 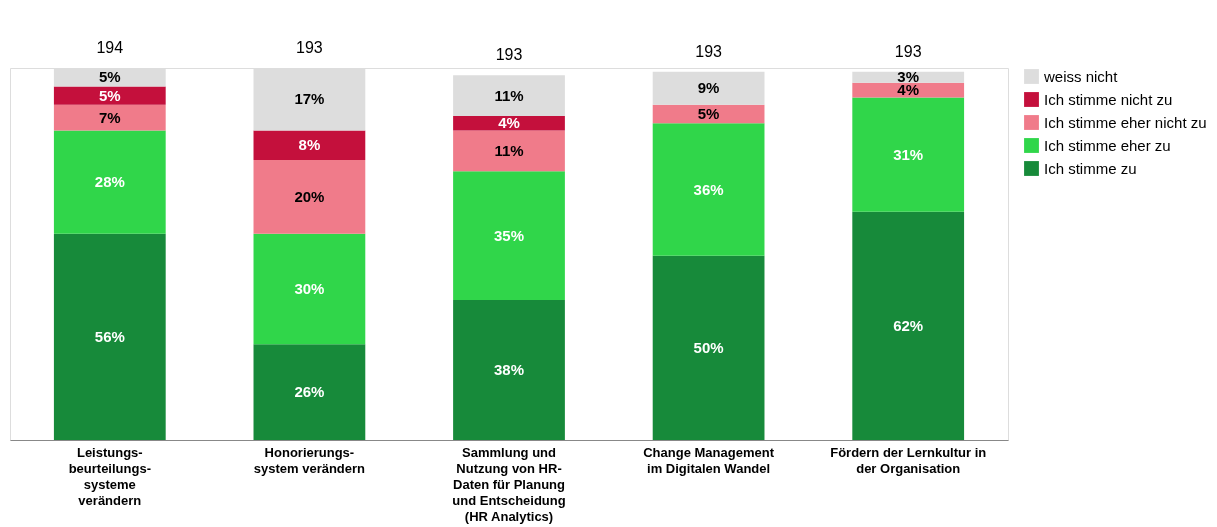 I want to click on legend-label: Ich stimme zu, so click(x=1090, y=168).